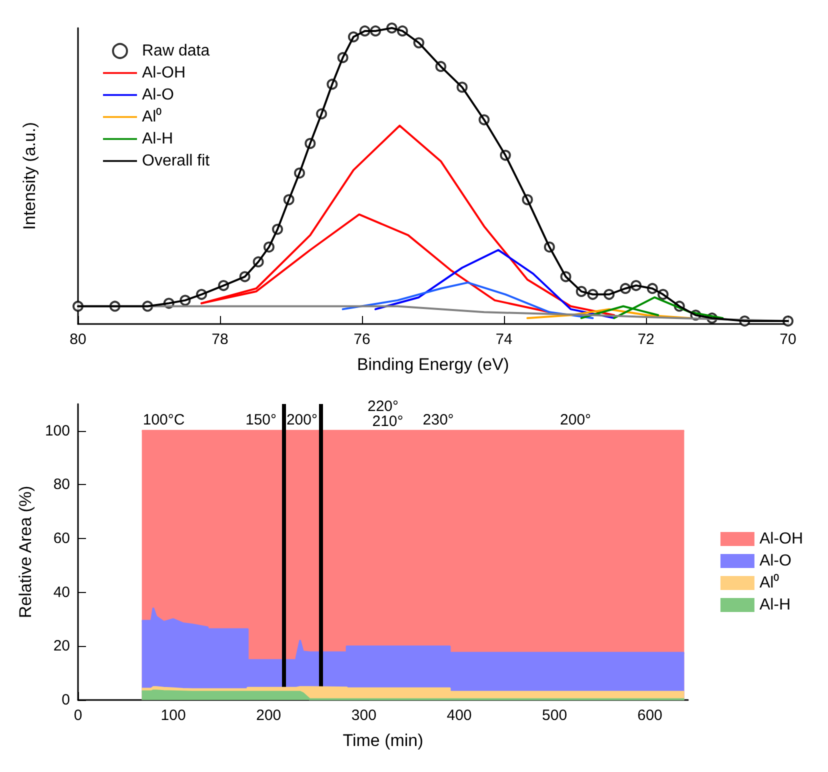  I want to click on legend-label: Raw data, so click(176, 51).